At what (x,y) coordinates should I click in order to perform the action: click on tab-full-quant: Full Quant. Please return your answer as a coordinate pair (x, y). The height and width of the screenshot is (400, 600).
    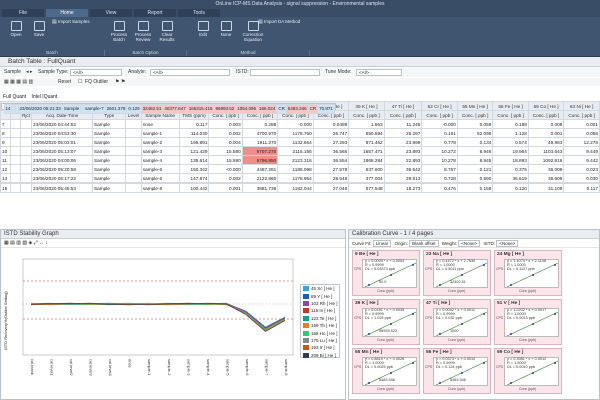
    Looking at the image, I should click on (15, 97).